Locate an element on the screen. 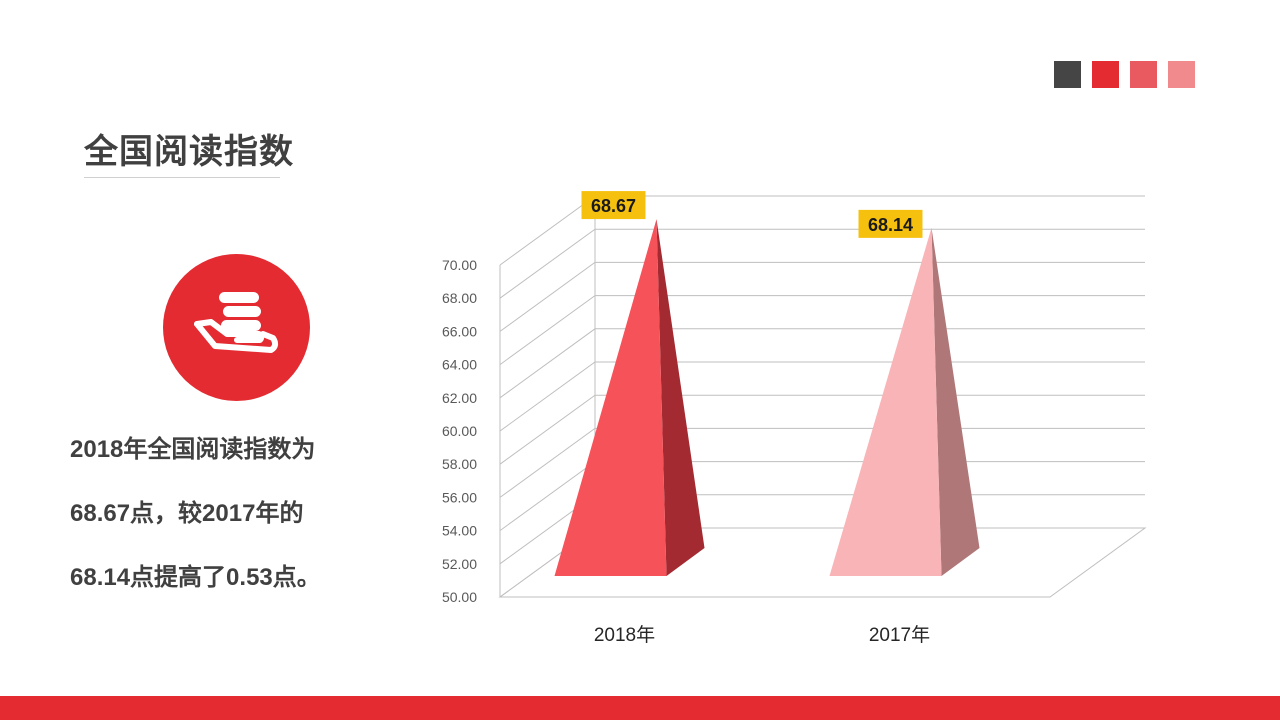 The width and height of the screenshot is (1280, 720). data-label: 68.67 is located at coordinates (613, 206).